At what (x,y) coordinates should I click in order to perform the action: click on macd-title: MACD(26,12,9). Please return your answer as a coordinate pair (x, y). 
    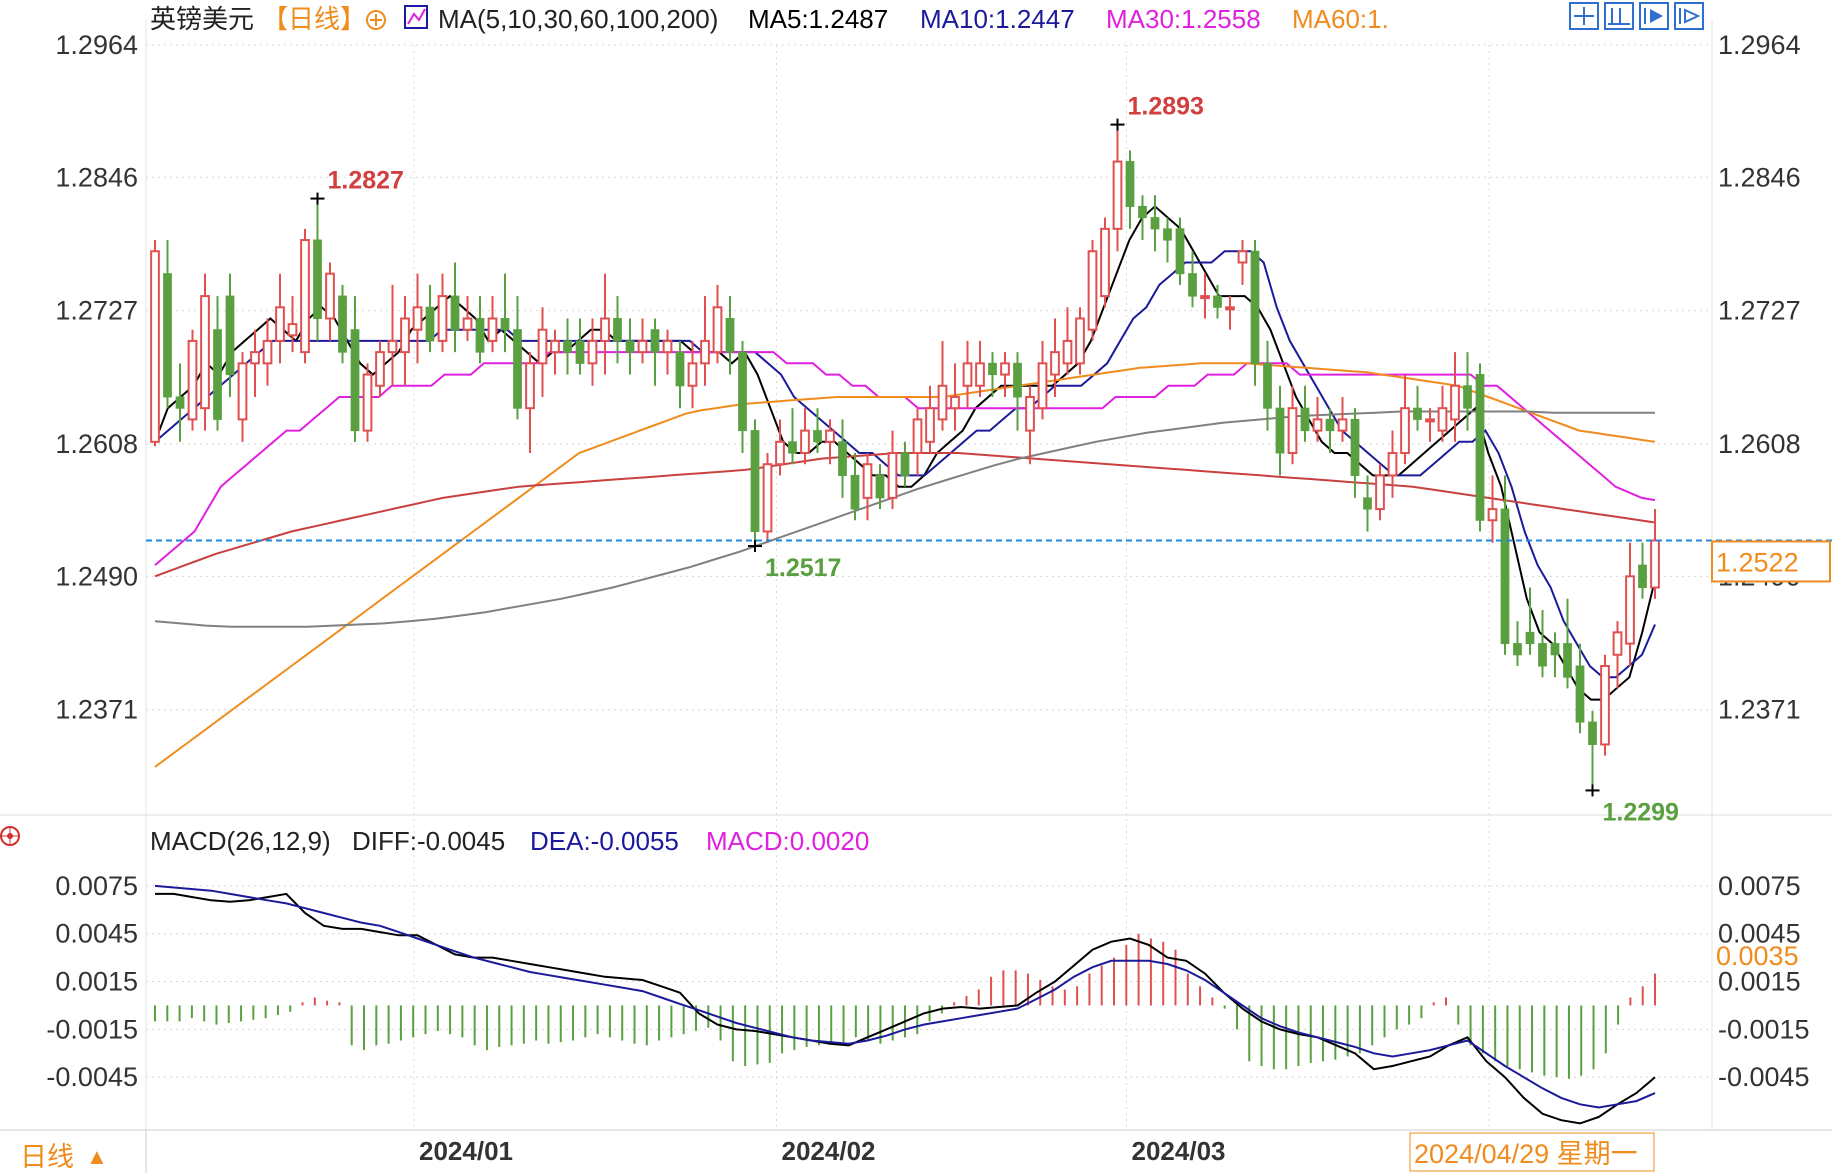
    Looking at the image, I should click on (240, 841).